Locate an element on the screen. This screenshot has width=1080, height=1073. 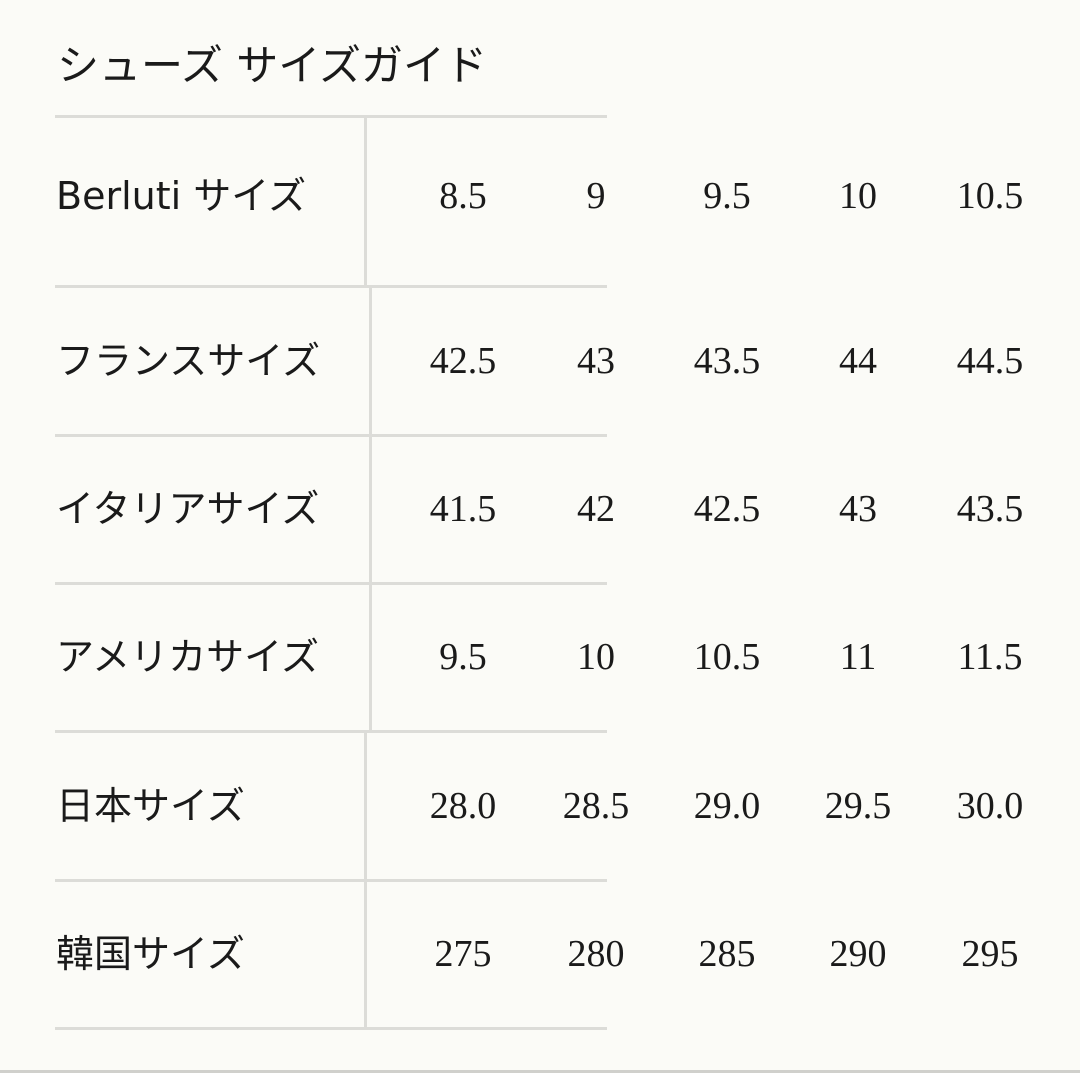
row-label: フランスサイズ is located at coordinates (188, 360).